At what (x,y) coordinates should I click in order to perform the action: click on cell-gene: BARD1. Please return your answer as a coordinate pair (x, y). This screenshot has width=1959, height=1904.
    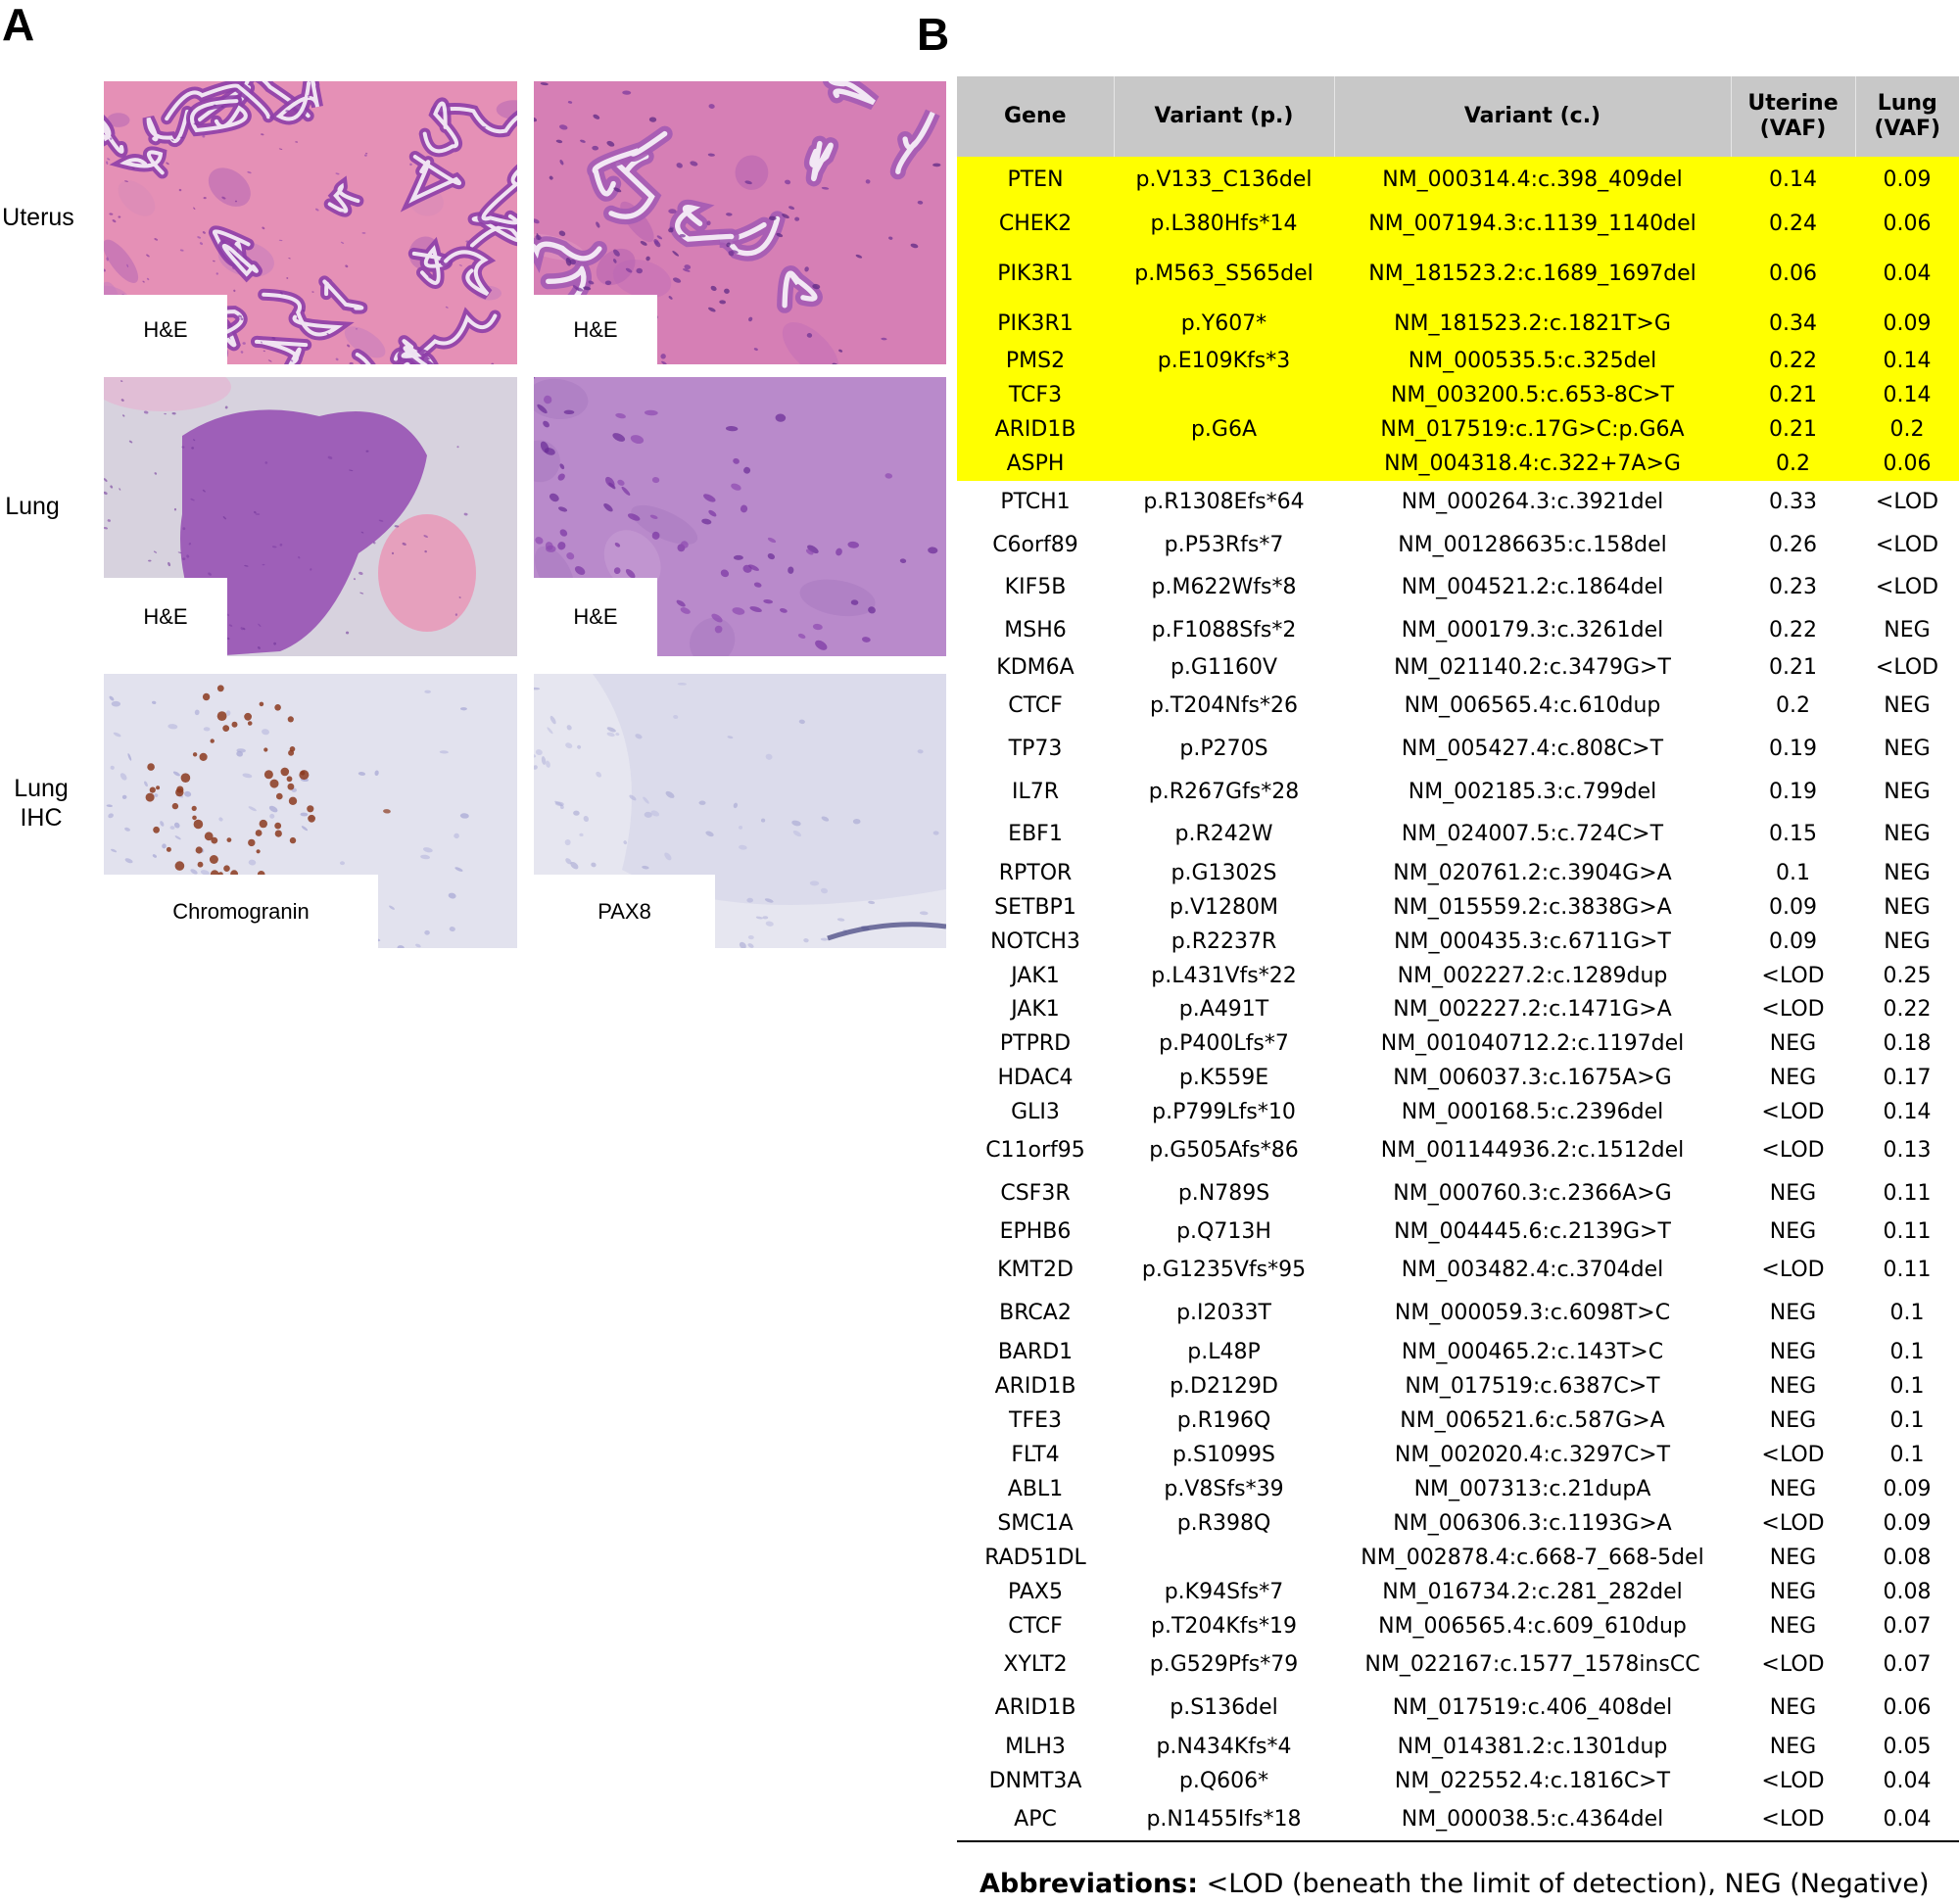
    Looking at the image, I should click on (1035, 1351).